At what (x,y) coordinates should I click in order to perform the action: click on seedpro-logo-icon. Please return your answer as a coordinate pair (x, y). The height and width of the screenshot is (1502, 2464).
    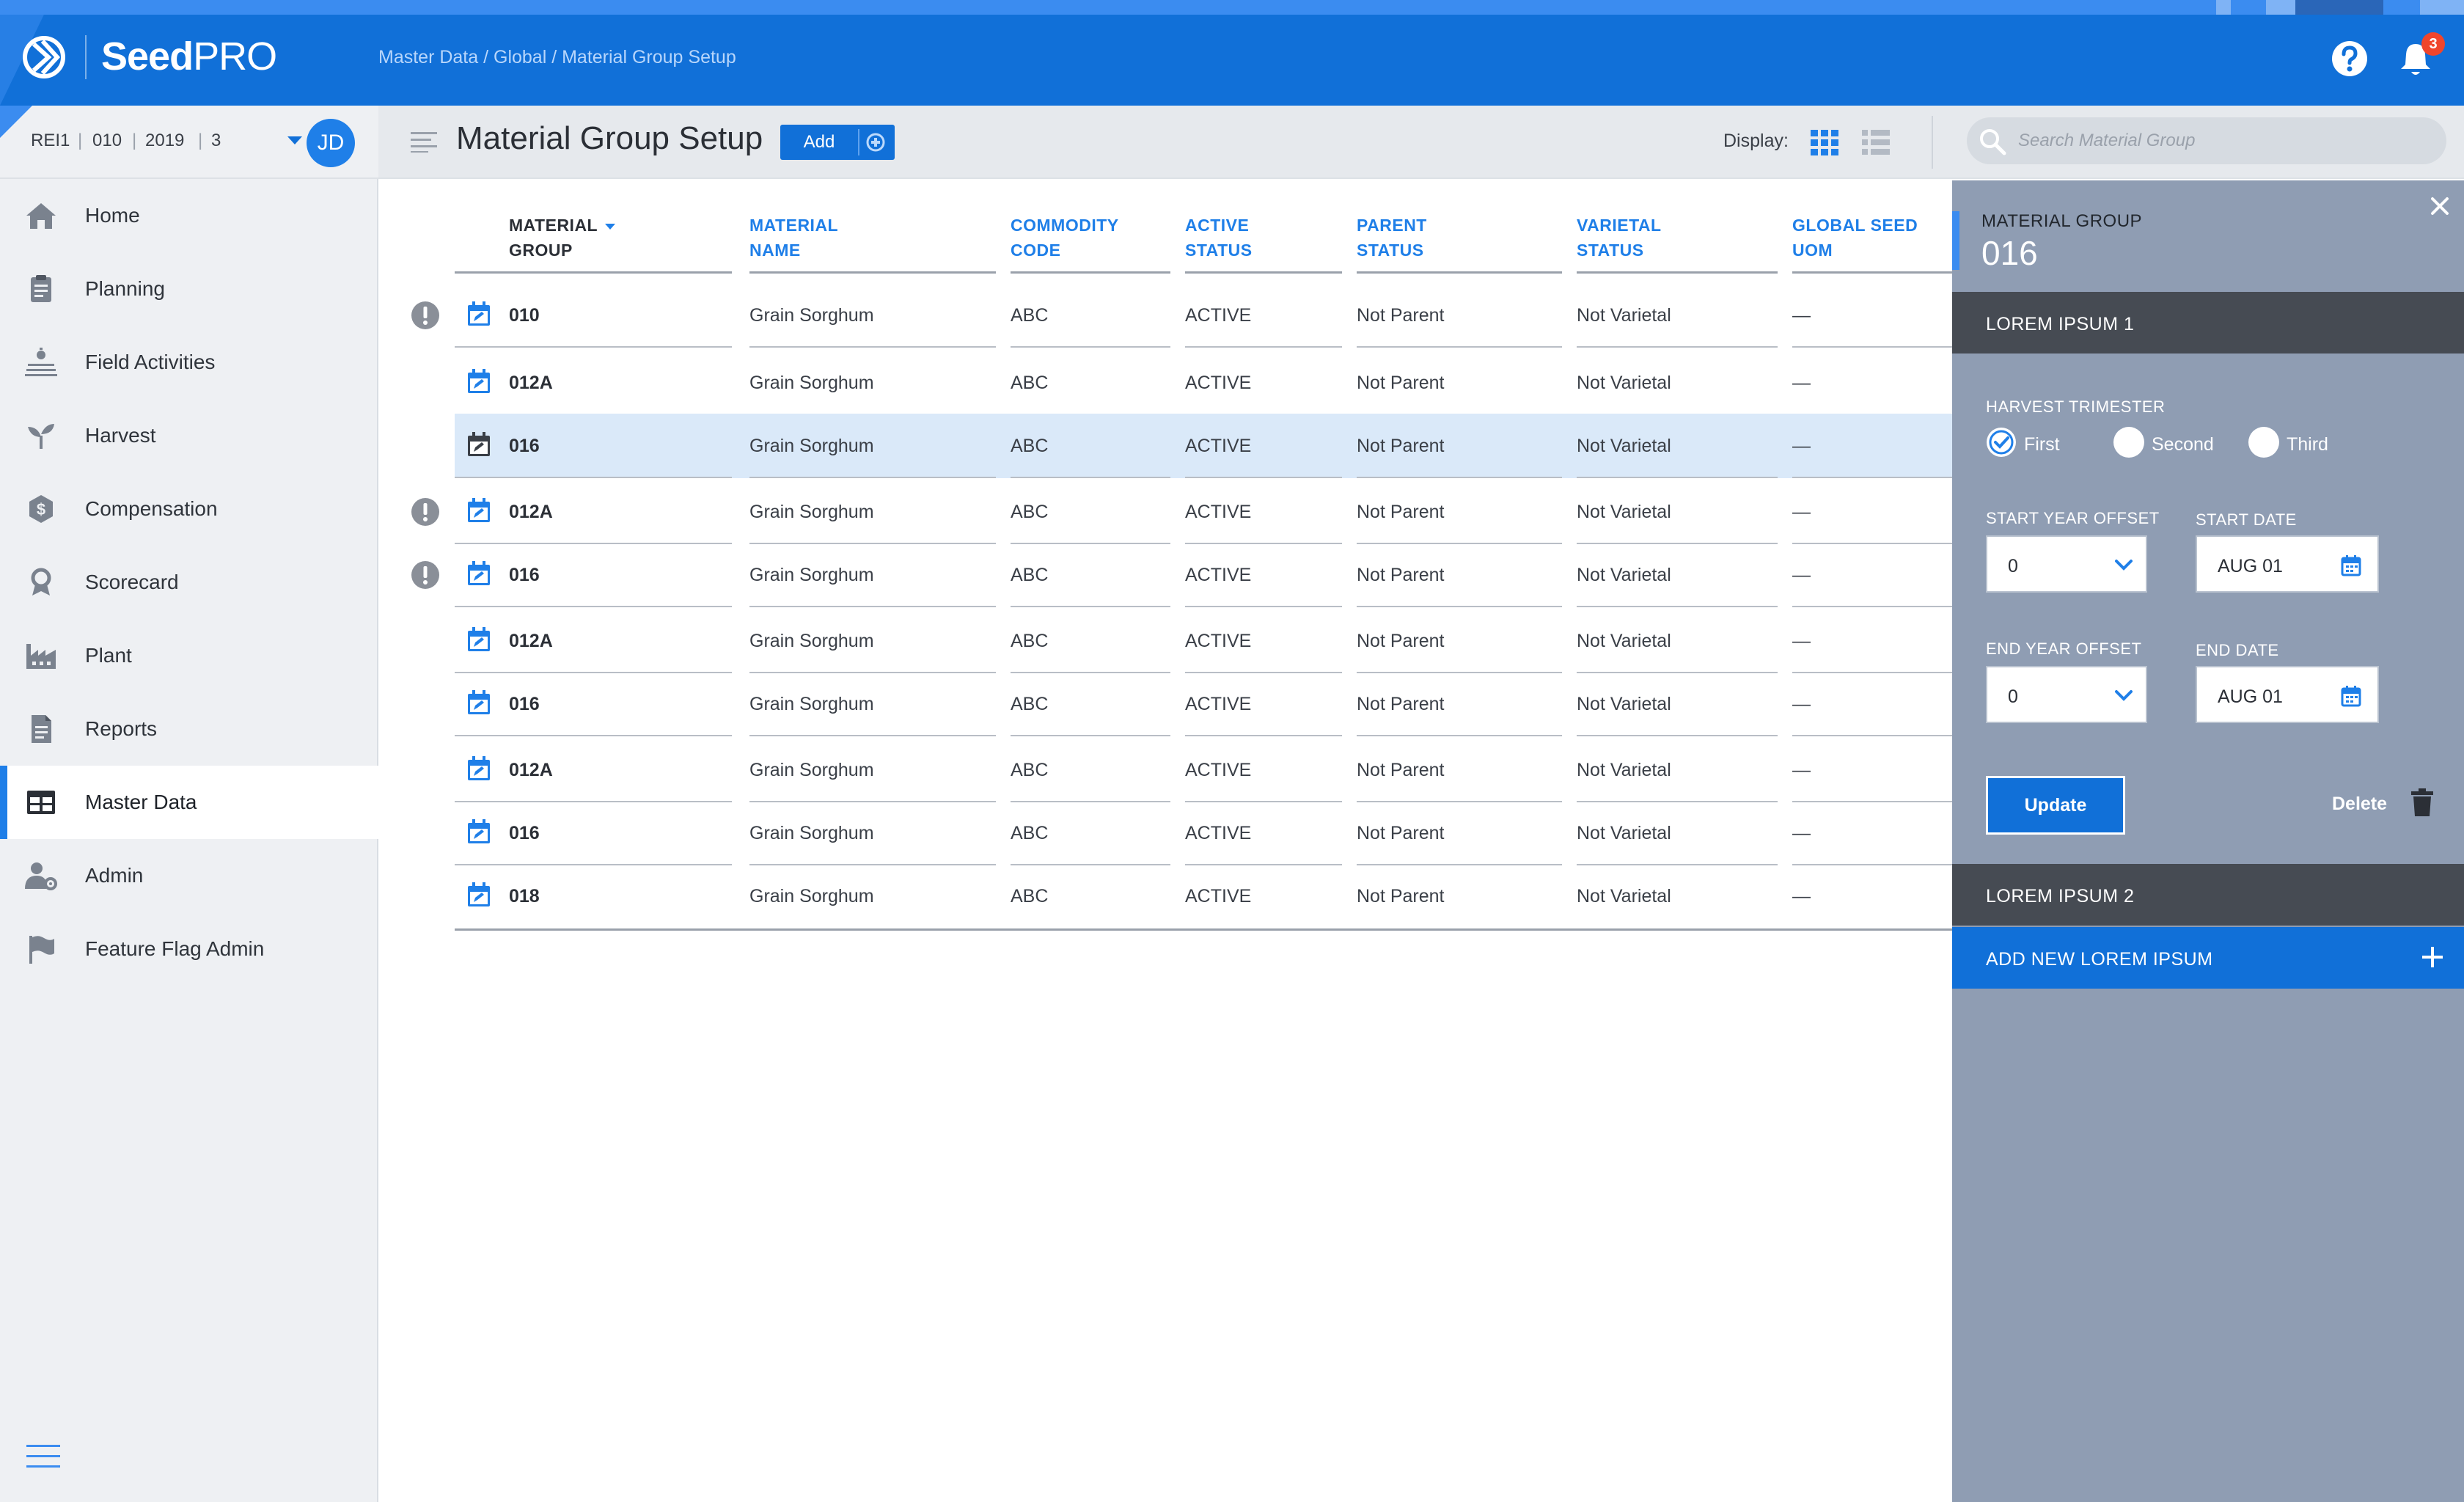
    Looking at the image, I should click on (44, 60).